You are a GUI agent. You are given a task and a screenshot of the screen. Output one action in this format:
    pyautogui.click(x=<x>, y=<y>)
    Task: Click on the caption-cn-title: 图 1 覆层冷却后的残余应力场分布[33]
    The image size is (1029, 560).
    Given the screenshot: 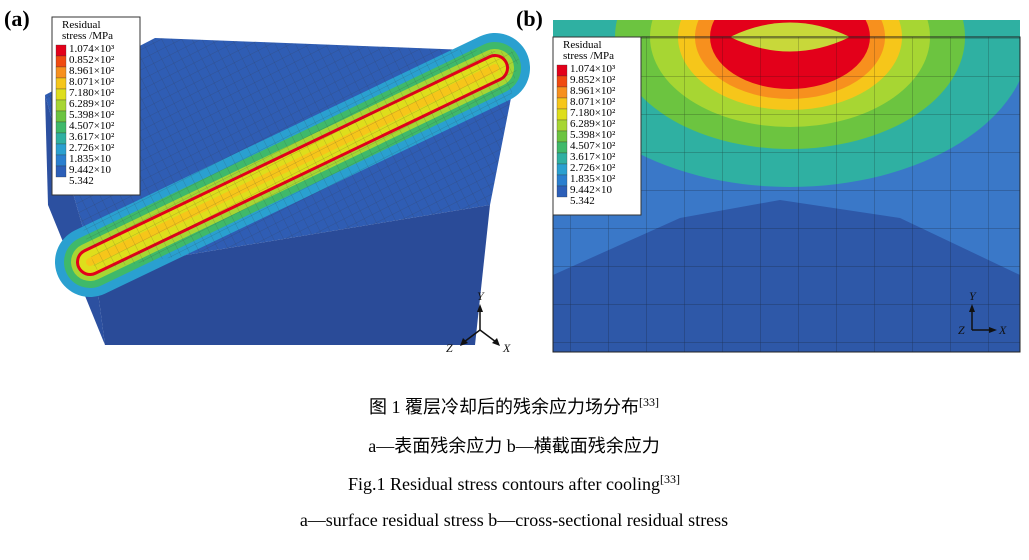 What is the action you would take?
    pyautogui.click(x=514, y=406)
    